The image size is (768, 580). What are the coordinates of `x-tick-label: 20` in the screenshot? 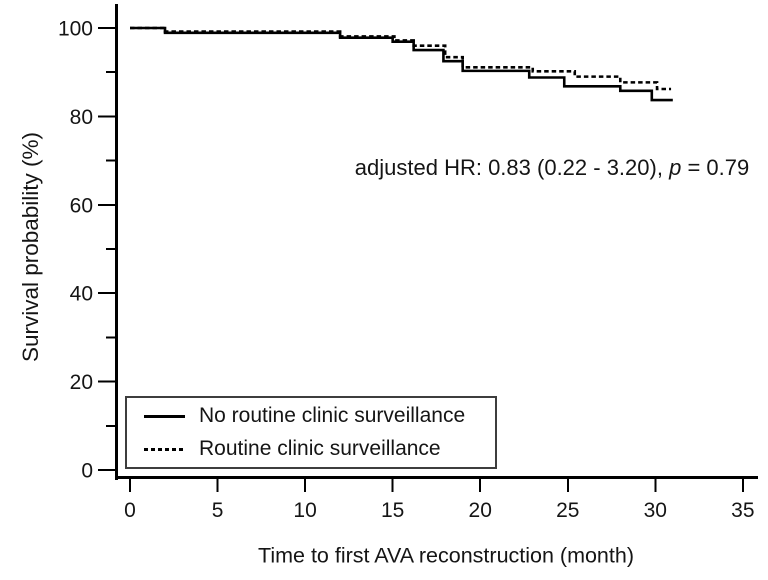 It's located at (480, 510).